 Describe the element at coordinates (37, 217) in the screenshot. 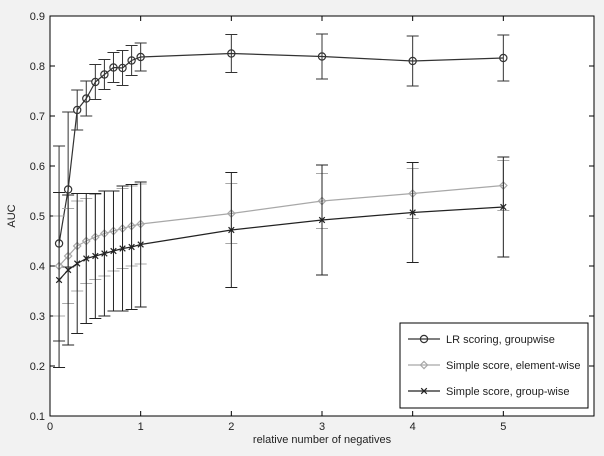

I see `y-tick-label-4: 0.5` at that location.